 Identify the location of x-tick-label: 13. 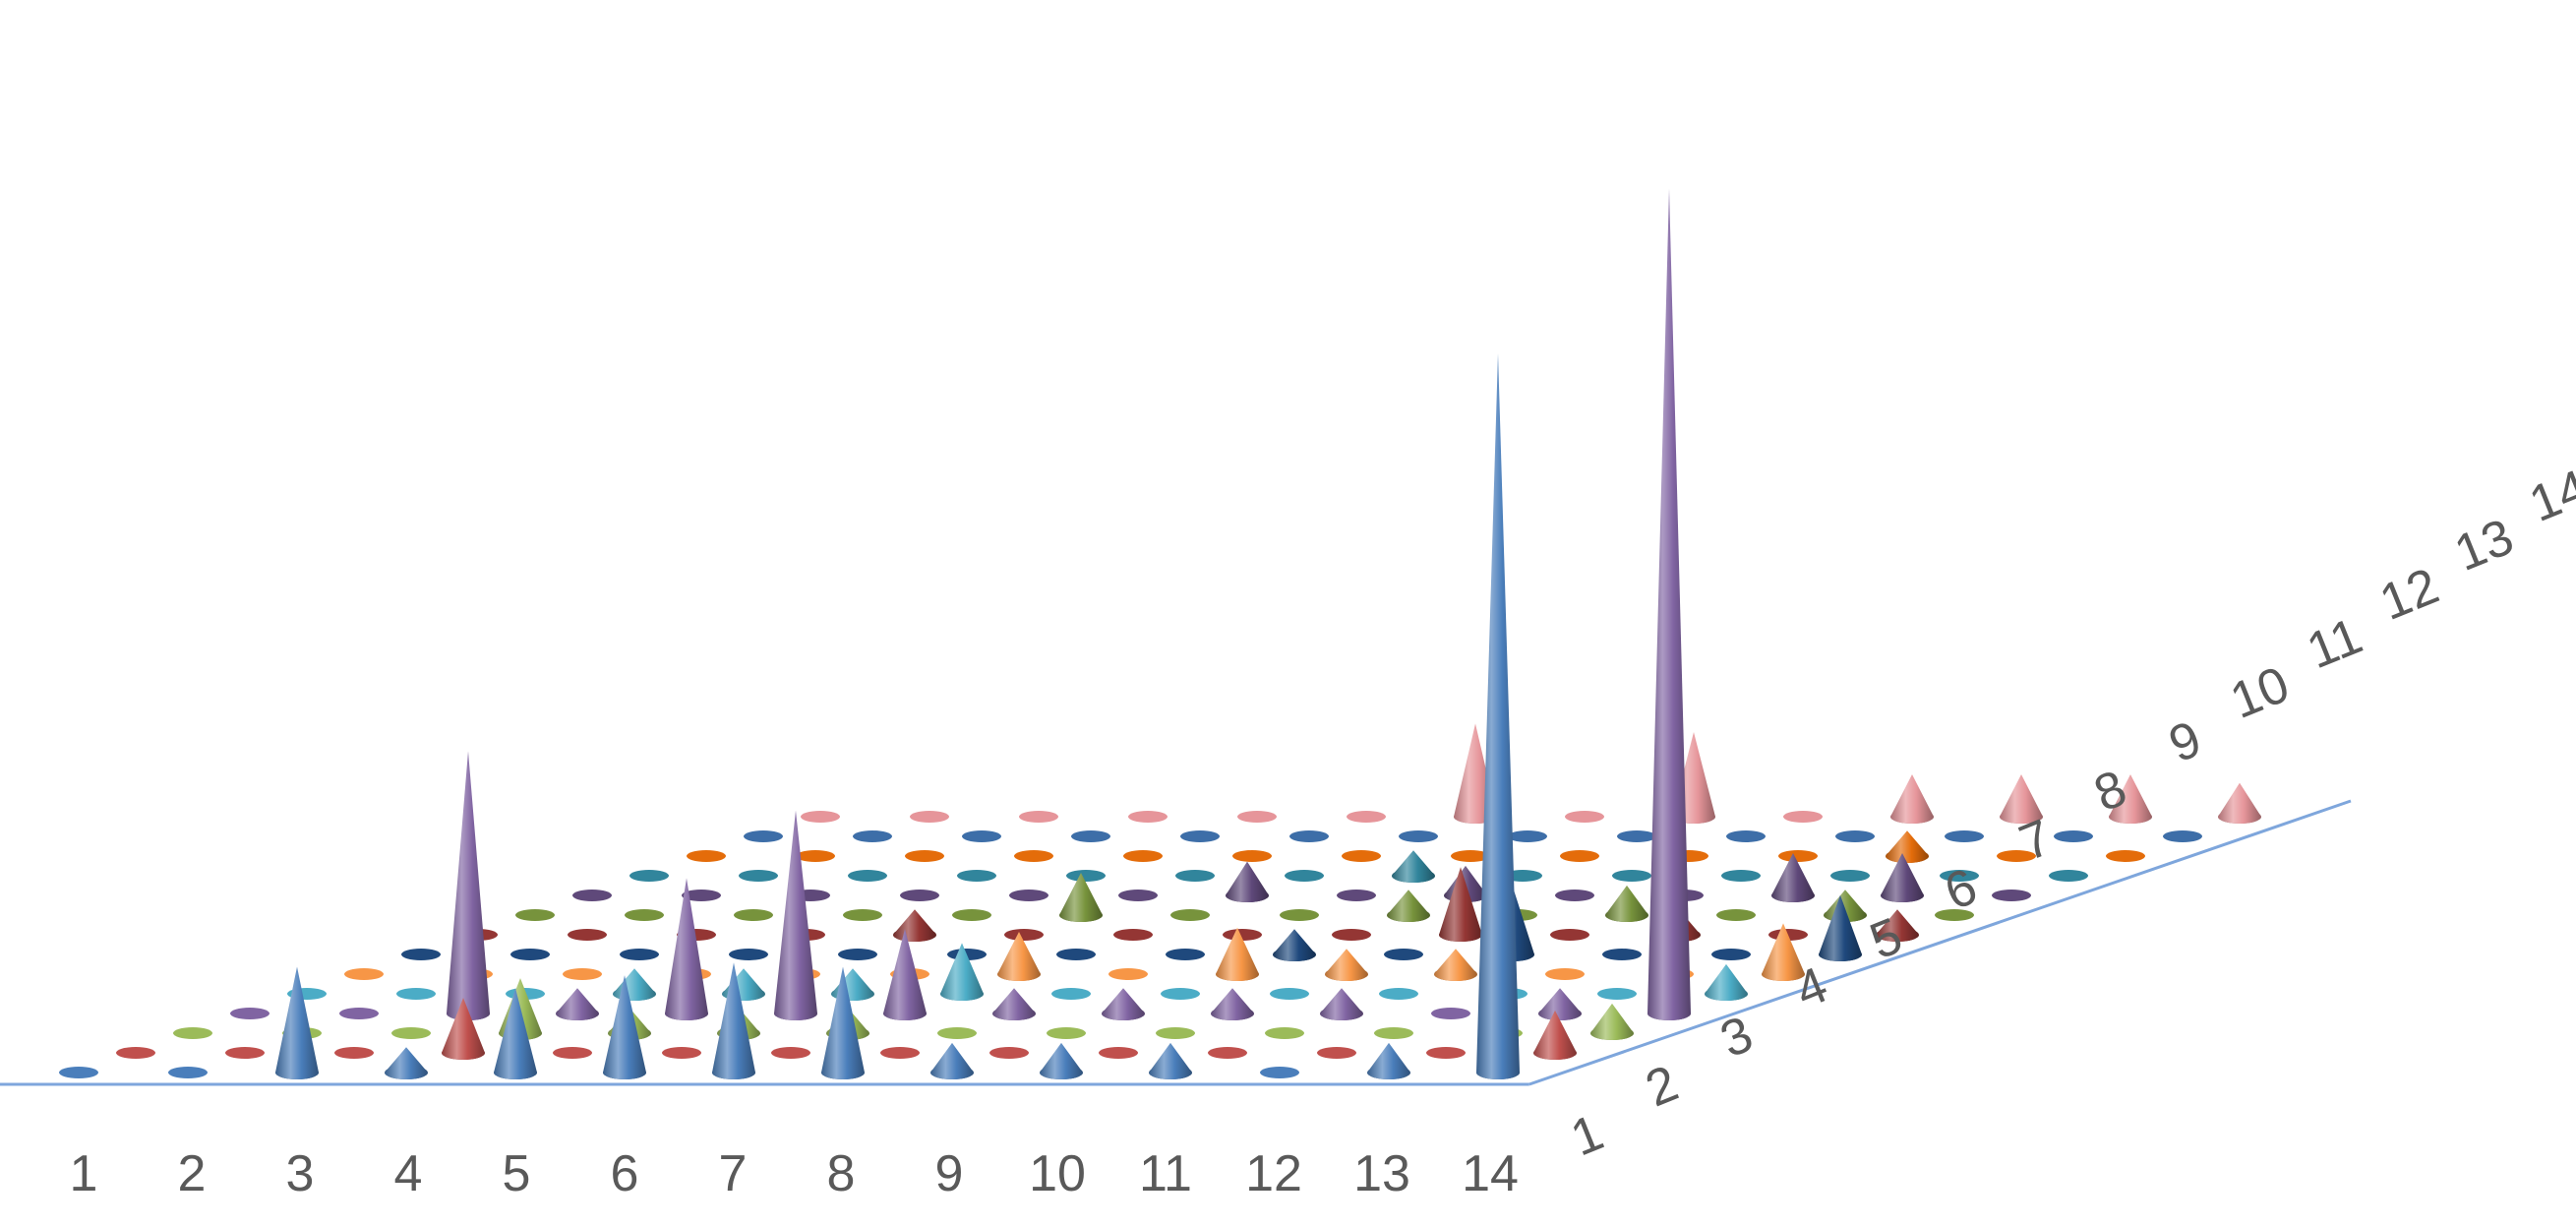
(1382, 1173).